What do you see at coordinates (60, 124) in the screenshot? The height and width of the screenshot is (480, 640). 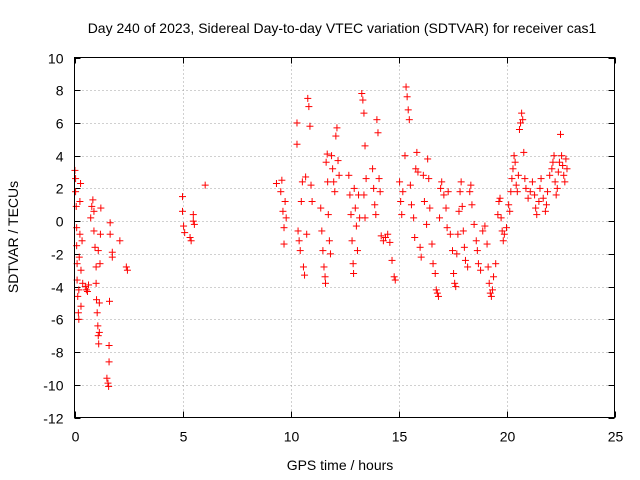 I see `y-tick-label: 6` at bounding box center [60, 124].